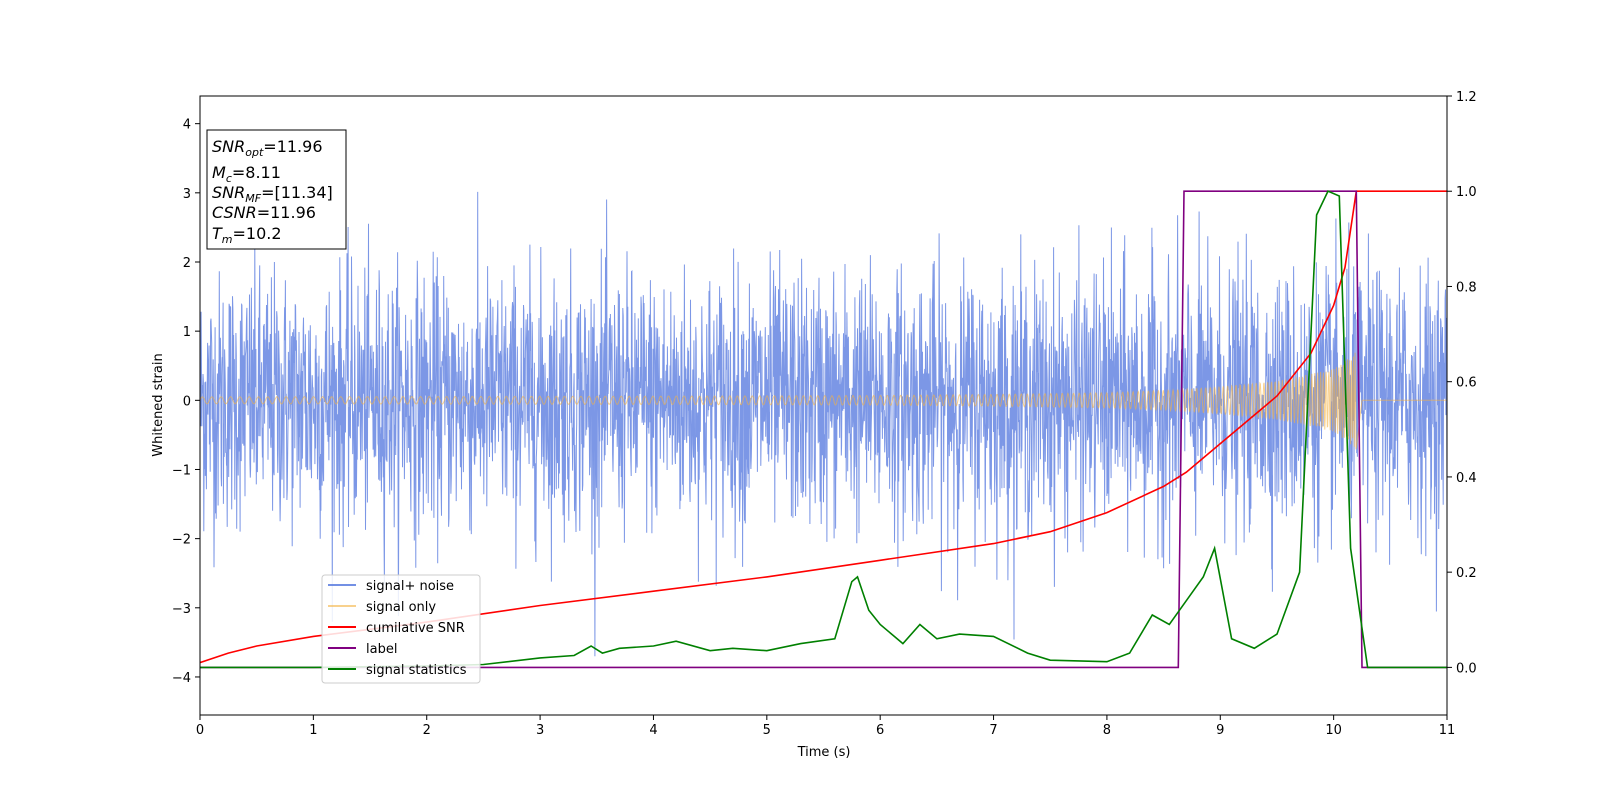 This screenshot has width=1600, height=800. What do you see at coordinates (824, 752) in the screenshot?
I see `x-axis-label: Time (s)` at bounding box center [824, 752].